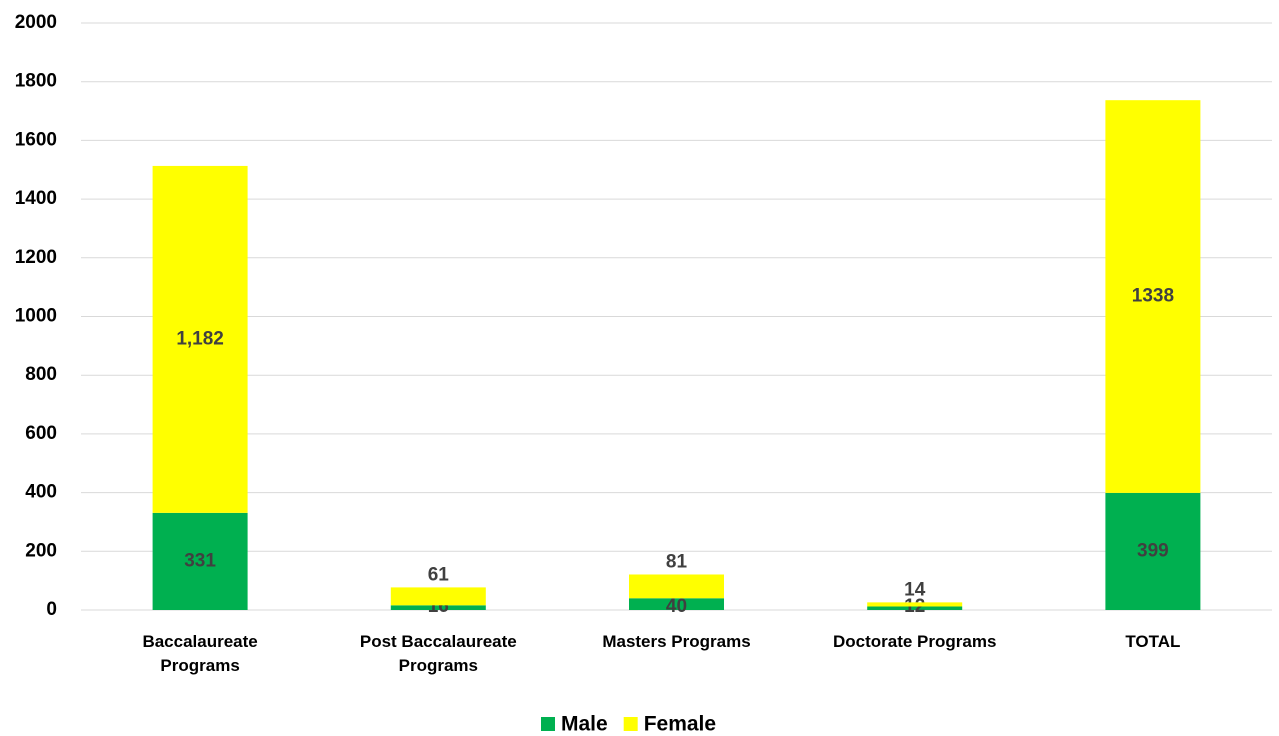 The image size is (1279, 736). What do you see at coordinates (680, 724) in the screenshot?
I see `legend-label: Female` at bounding box center [680, 724].